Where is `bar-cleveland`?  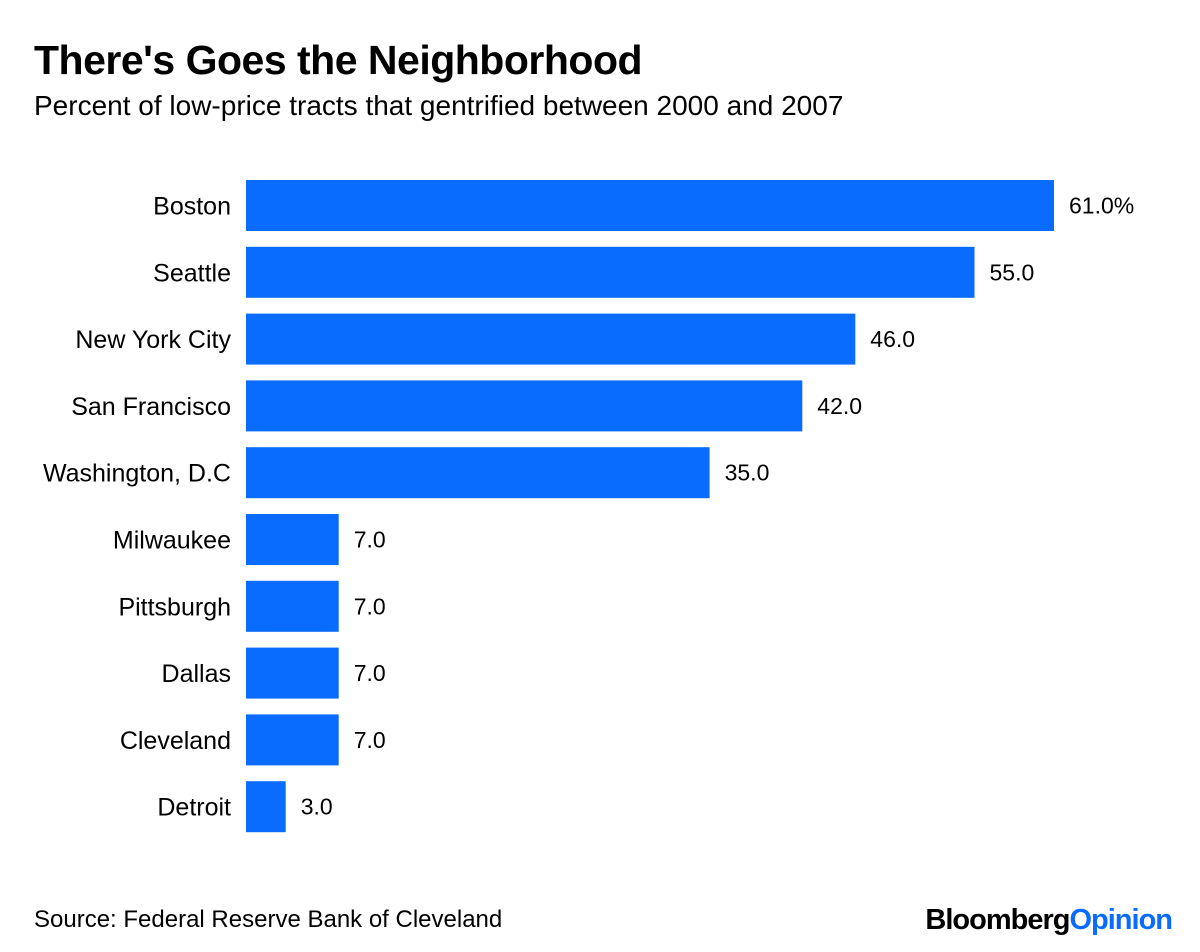
bar-cleveland is located at coordinates (292, 740).